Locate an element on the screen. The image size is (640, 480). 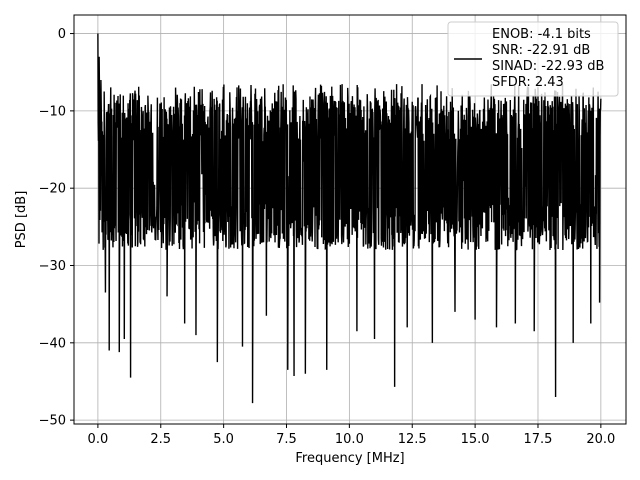
y-tick-label: −10 is located at coordinates (52, 111).